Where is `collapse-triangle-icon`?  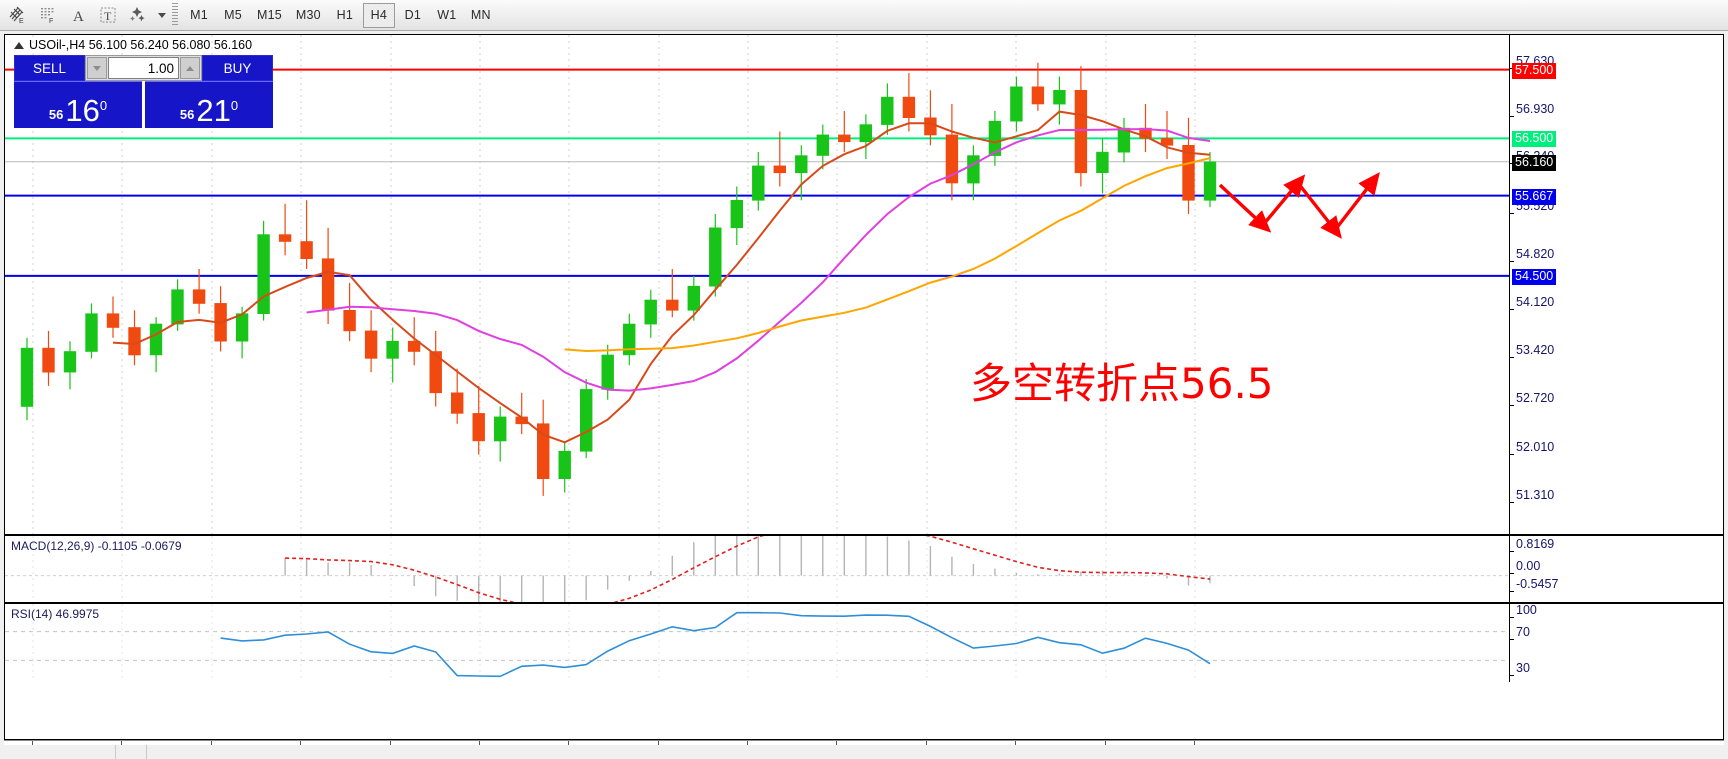
collapse-triangle-icon is located at coordinates (19, 45).